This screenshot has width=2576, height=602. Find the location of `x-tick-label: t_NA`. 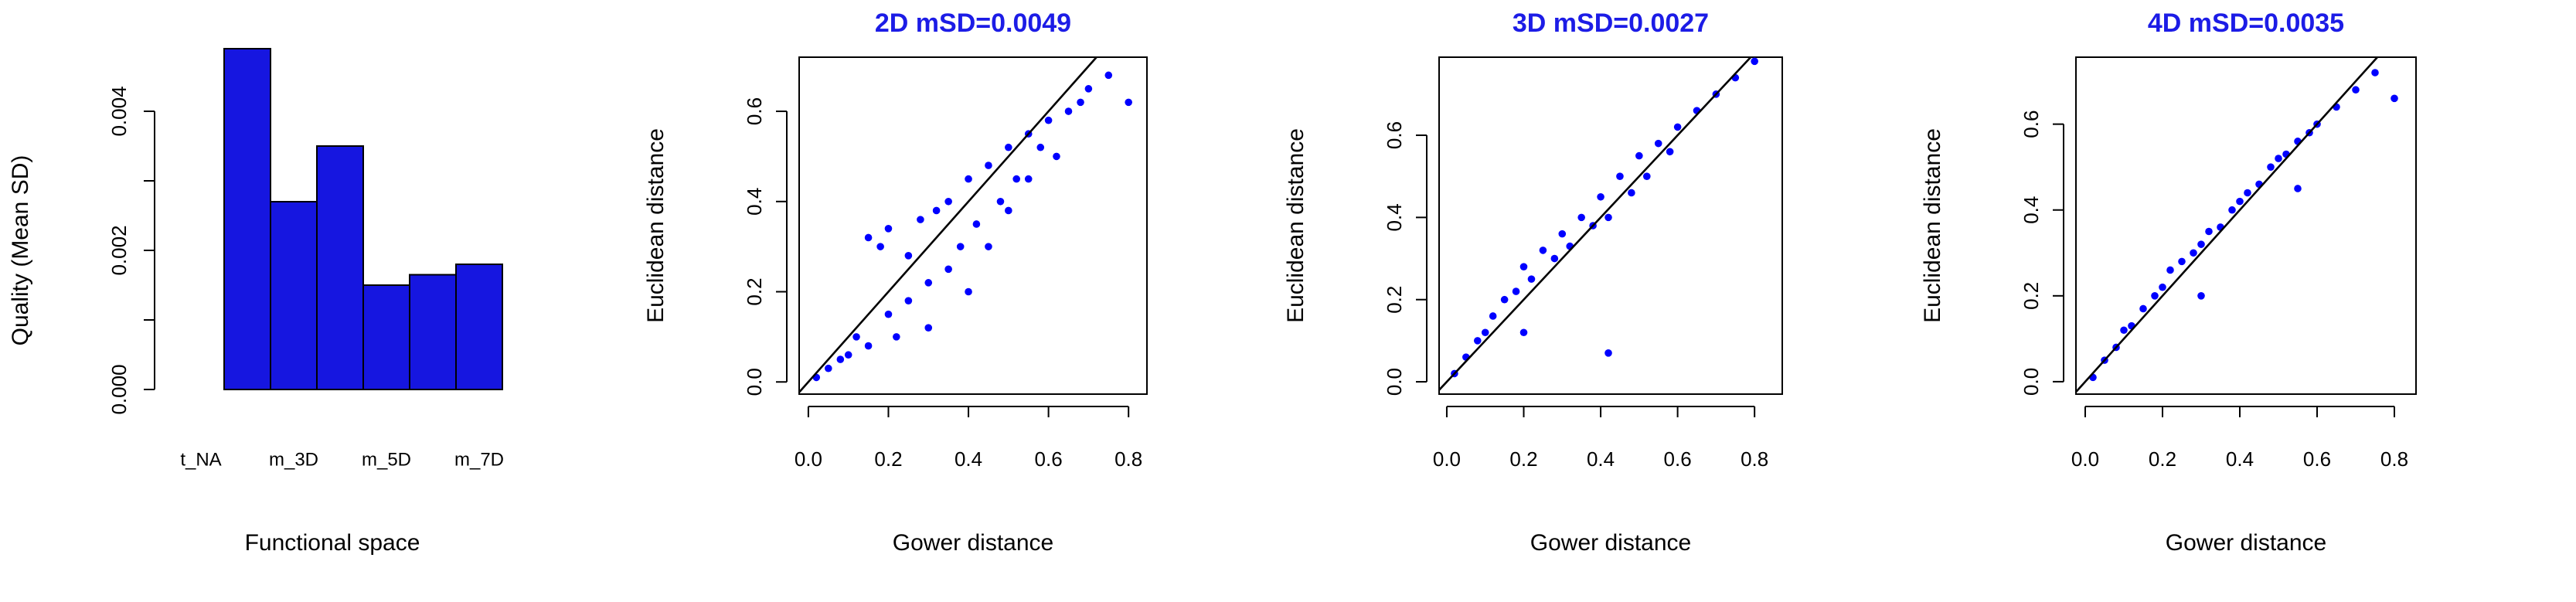

x-tick-label: t_NA is located at coordinates (200, 460).